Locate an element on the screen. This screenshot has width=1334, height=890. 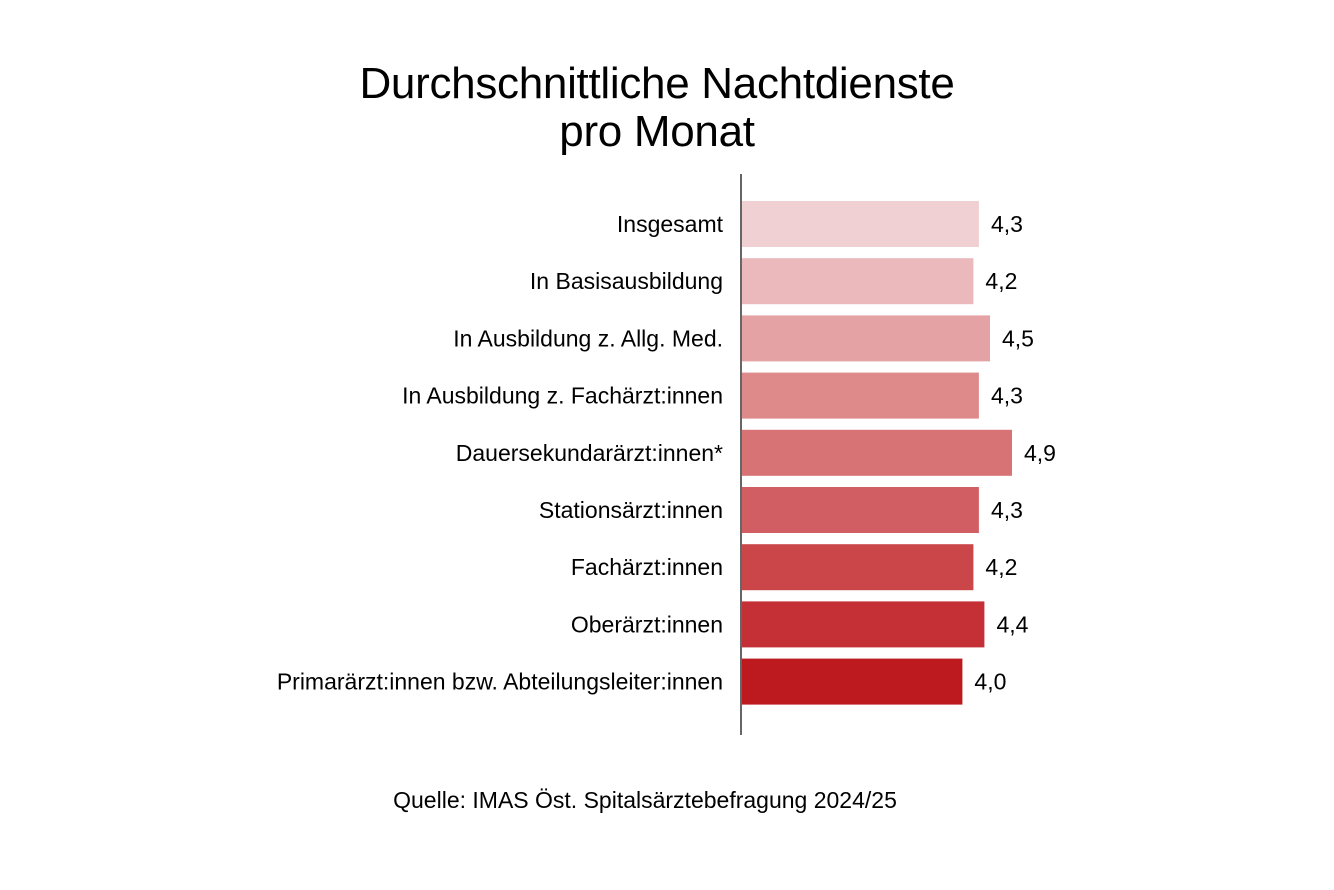
value-label-7: 4,4 is located at coordinates (1012, 624).